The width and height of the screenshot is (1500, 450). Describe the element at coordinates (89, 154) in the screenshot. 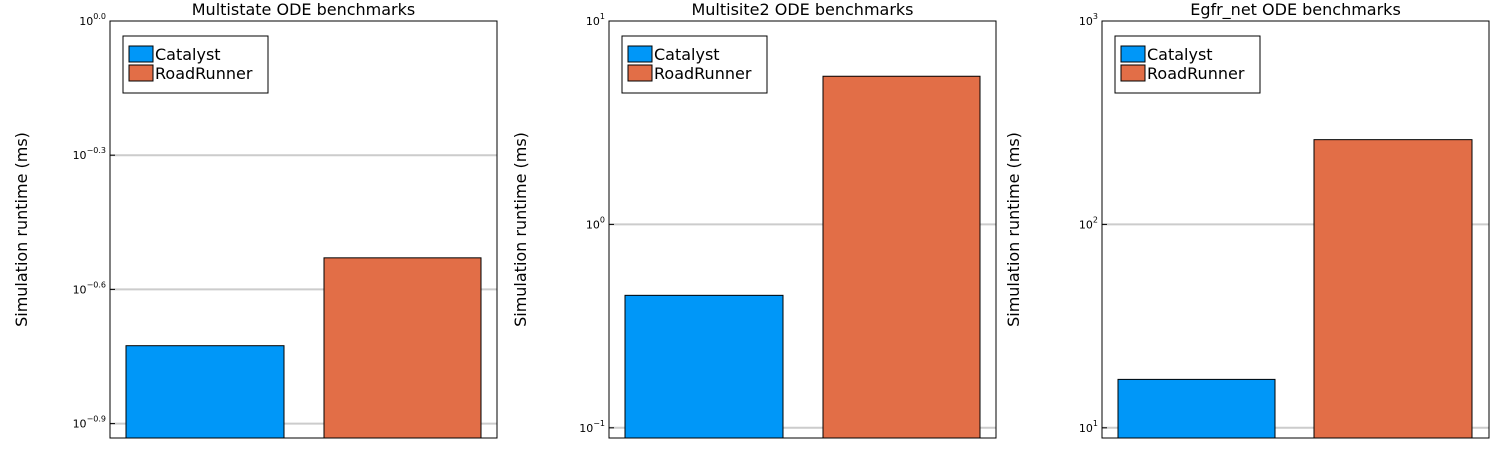

I see `y-tick-label: 10−0.3` at that location.